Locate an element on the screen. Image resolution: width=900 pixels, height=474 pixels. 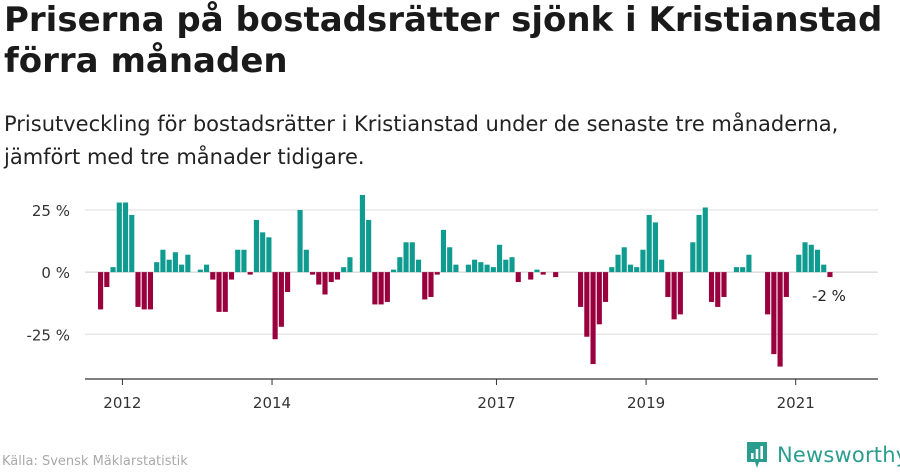
x-axis: 2012 2014 2017 2019 2021 is located at coordinates (481, 395).